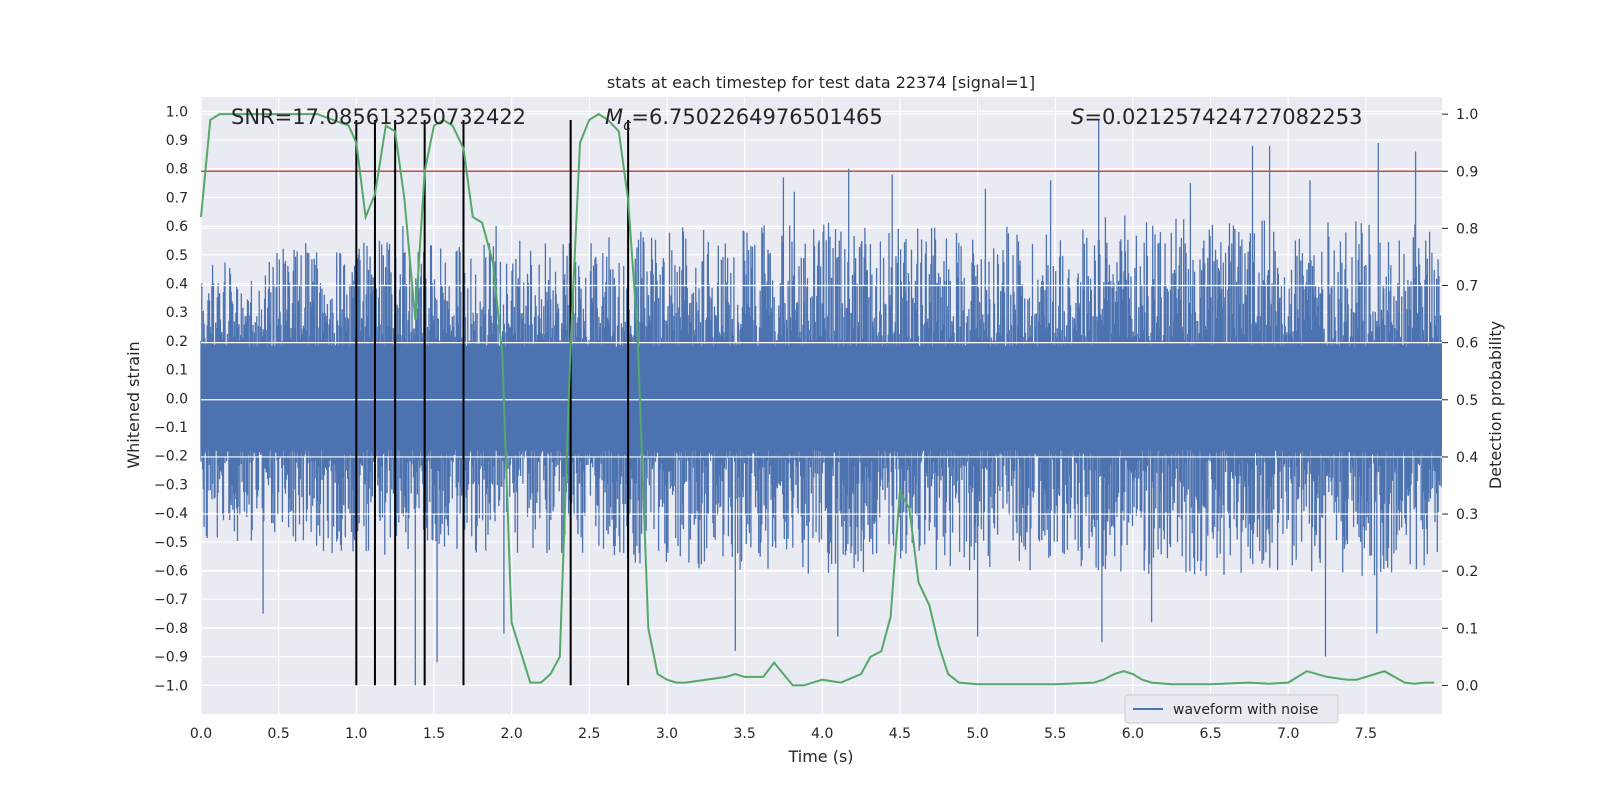  What do you see at coordinates (133, 404) in the screenshot?
I see `y-axis-label-left: Whitened strain` at bounding box center [133, 404].